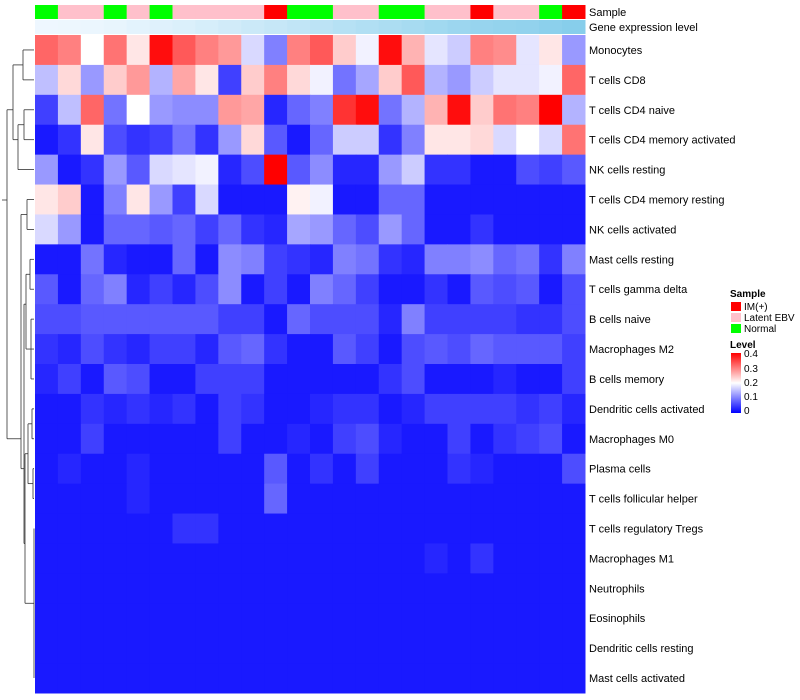  What do you see at coordinates (647, 410) in the screenshot?
I see `row-label: Dendritic cells activated` at bounding box center [647, 410].